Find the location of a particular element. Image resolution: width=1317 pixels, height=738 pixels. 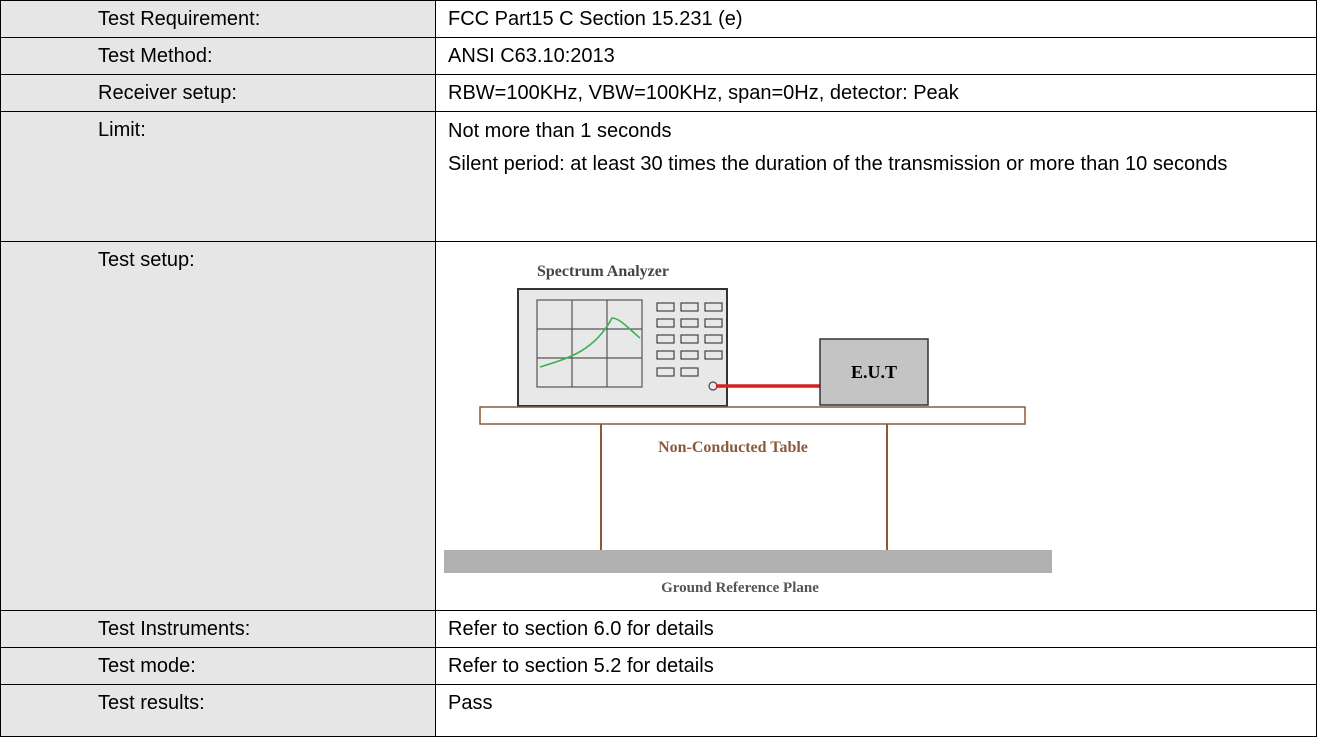

ground-label: Ground Reference Plane is located at coordinates (740, 588).